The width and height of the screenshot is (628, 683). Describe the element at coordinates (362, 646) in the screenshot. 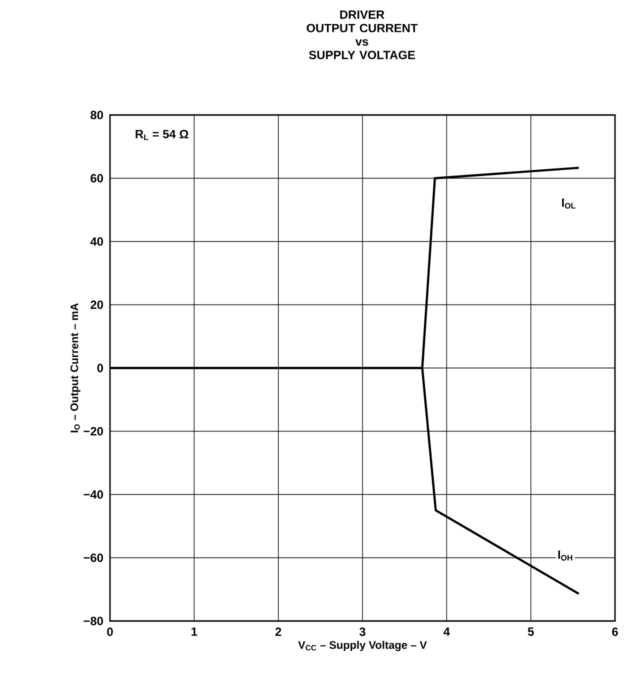

I see `x-axis-title: V$_{CC}$ – Supply Voltage – V` at that location.